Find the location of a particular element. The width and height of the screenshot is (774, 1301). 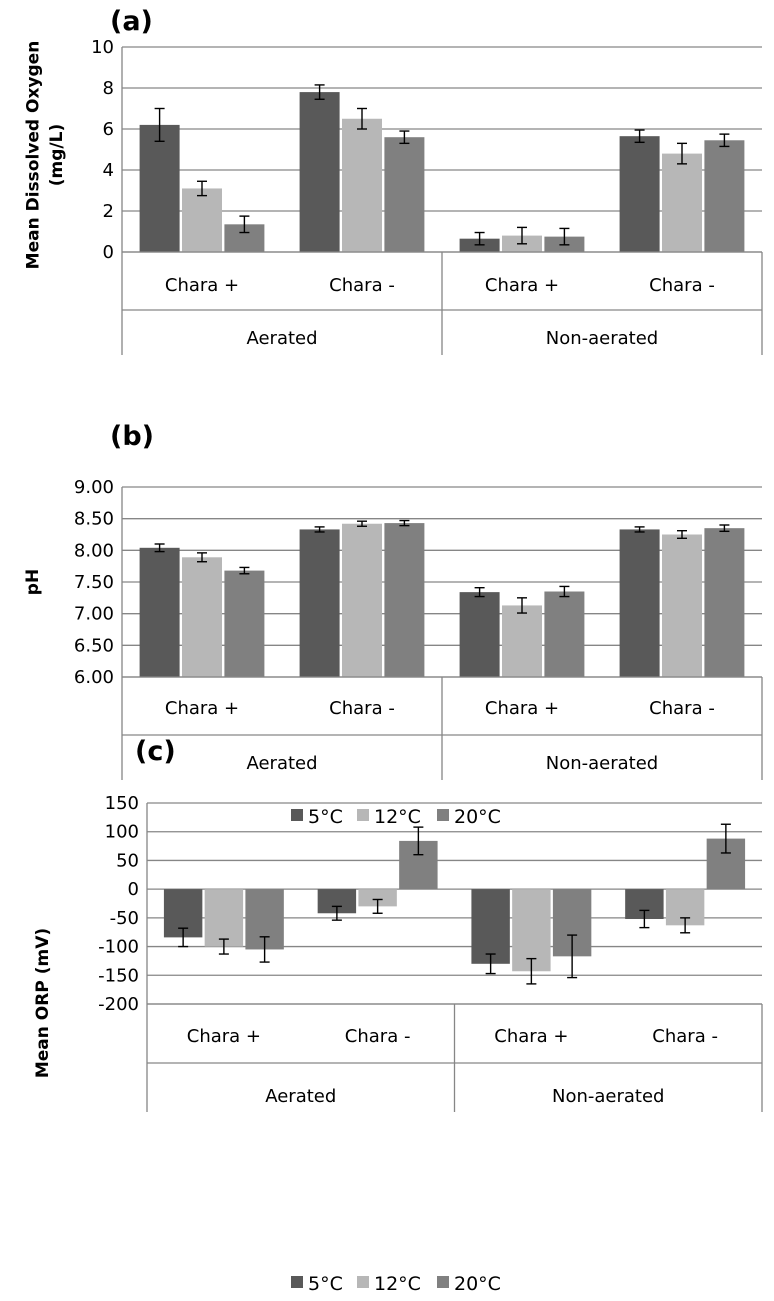

y-tick-label: 6 is located at coordinates (108, 129).